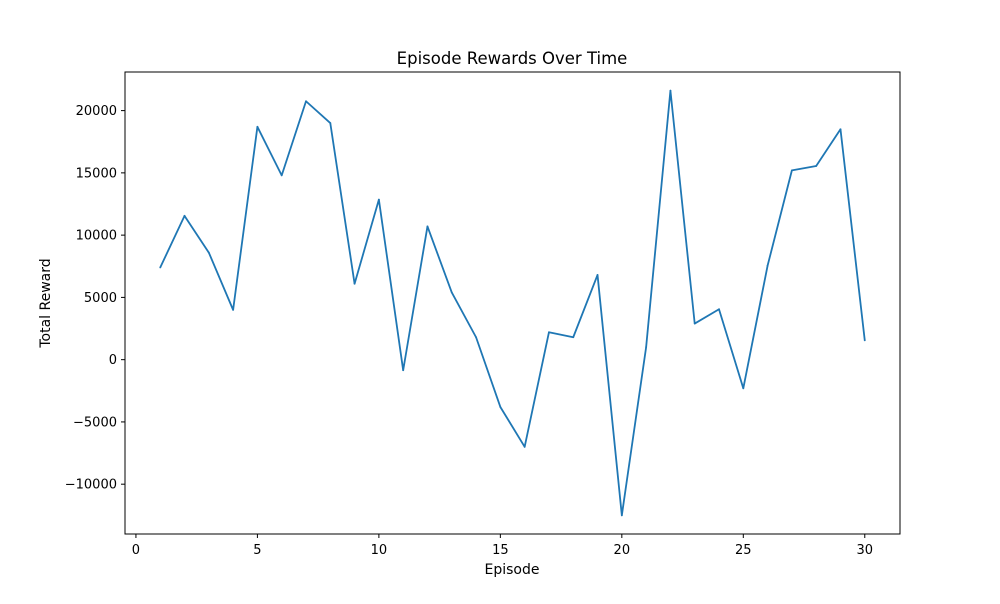 This screenshot has height=604, width=1000. Describe the element at coordinates (512, 58) in the screenshot. I see `chart-title: Episode Rewards Over Time` at that location.